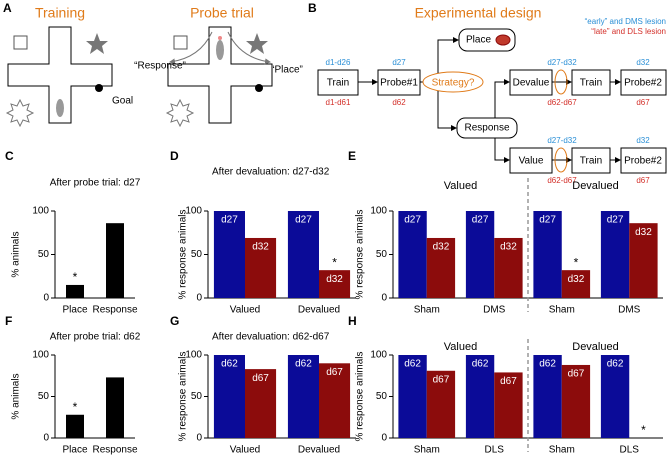 The image size is (669, 457). I want to click on x-tick-label: DMS, so click(629, 310).